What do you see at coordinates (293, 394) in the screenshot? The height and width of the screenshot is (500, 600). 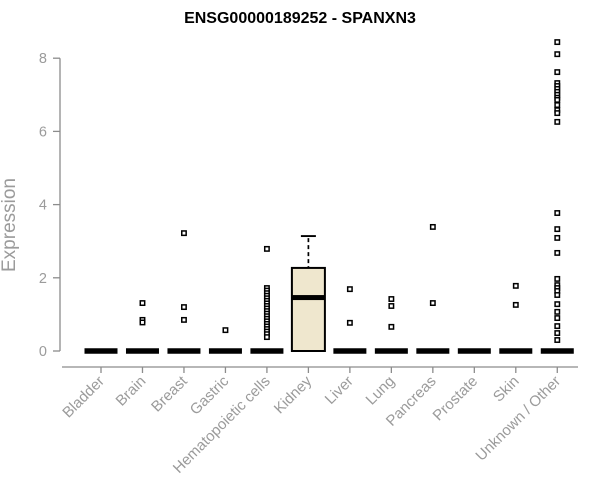 I see `x-tick-label: Kidney` at bounding box center [293, 394].